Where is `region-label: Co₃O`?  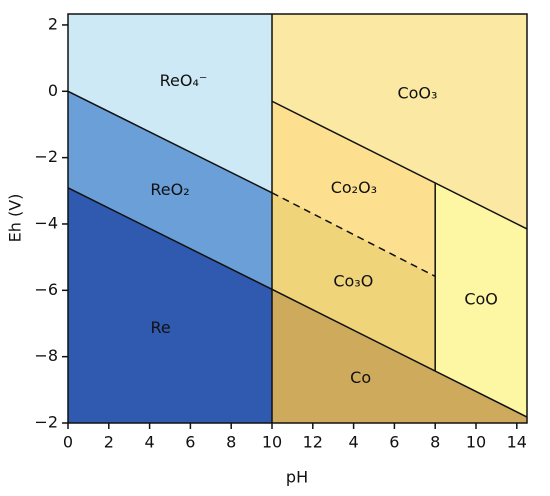
region-label: Co₃O is located at coordinates (353, 281).